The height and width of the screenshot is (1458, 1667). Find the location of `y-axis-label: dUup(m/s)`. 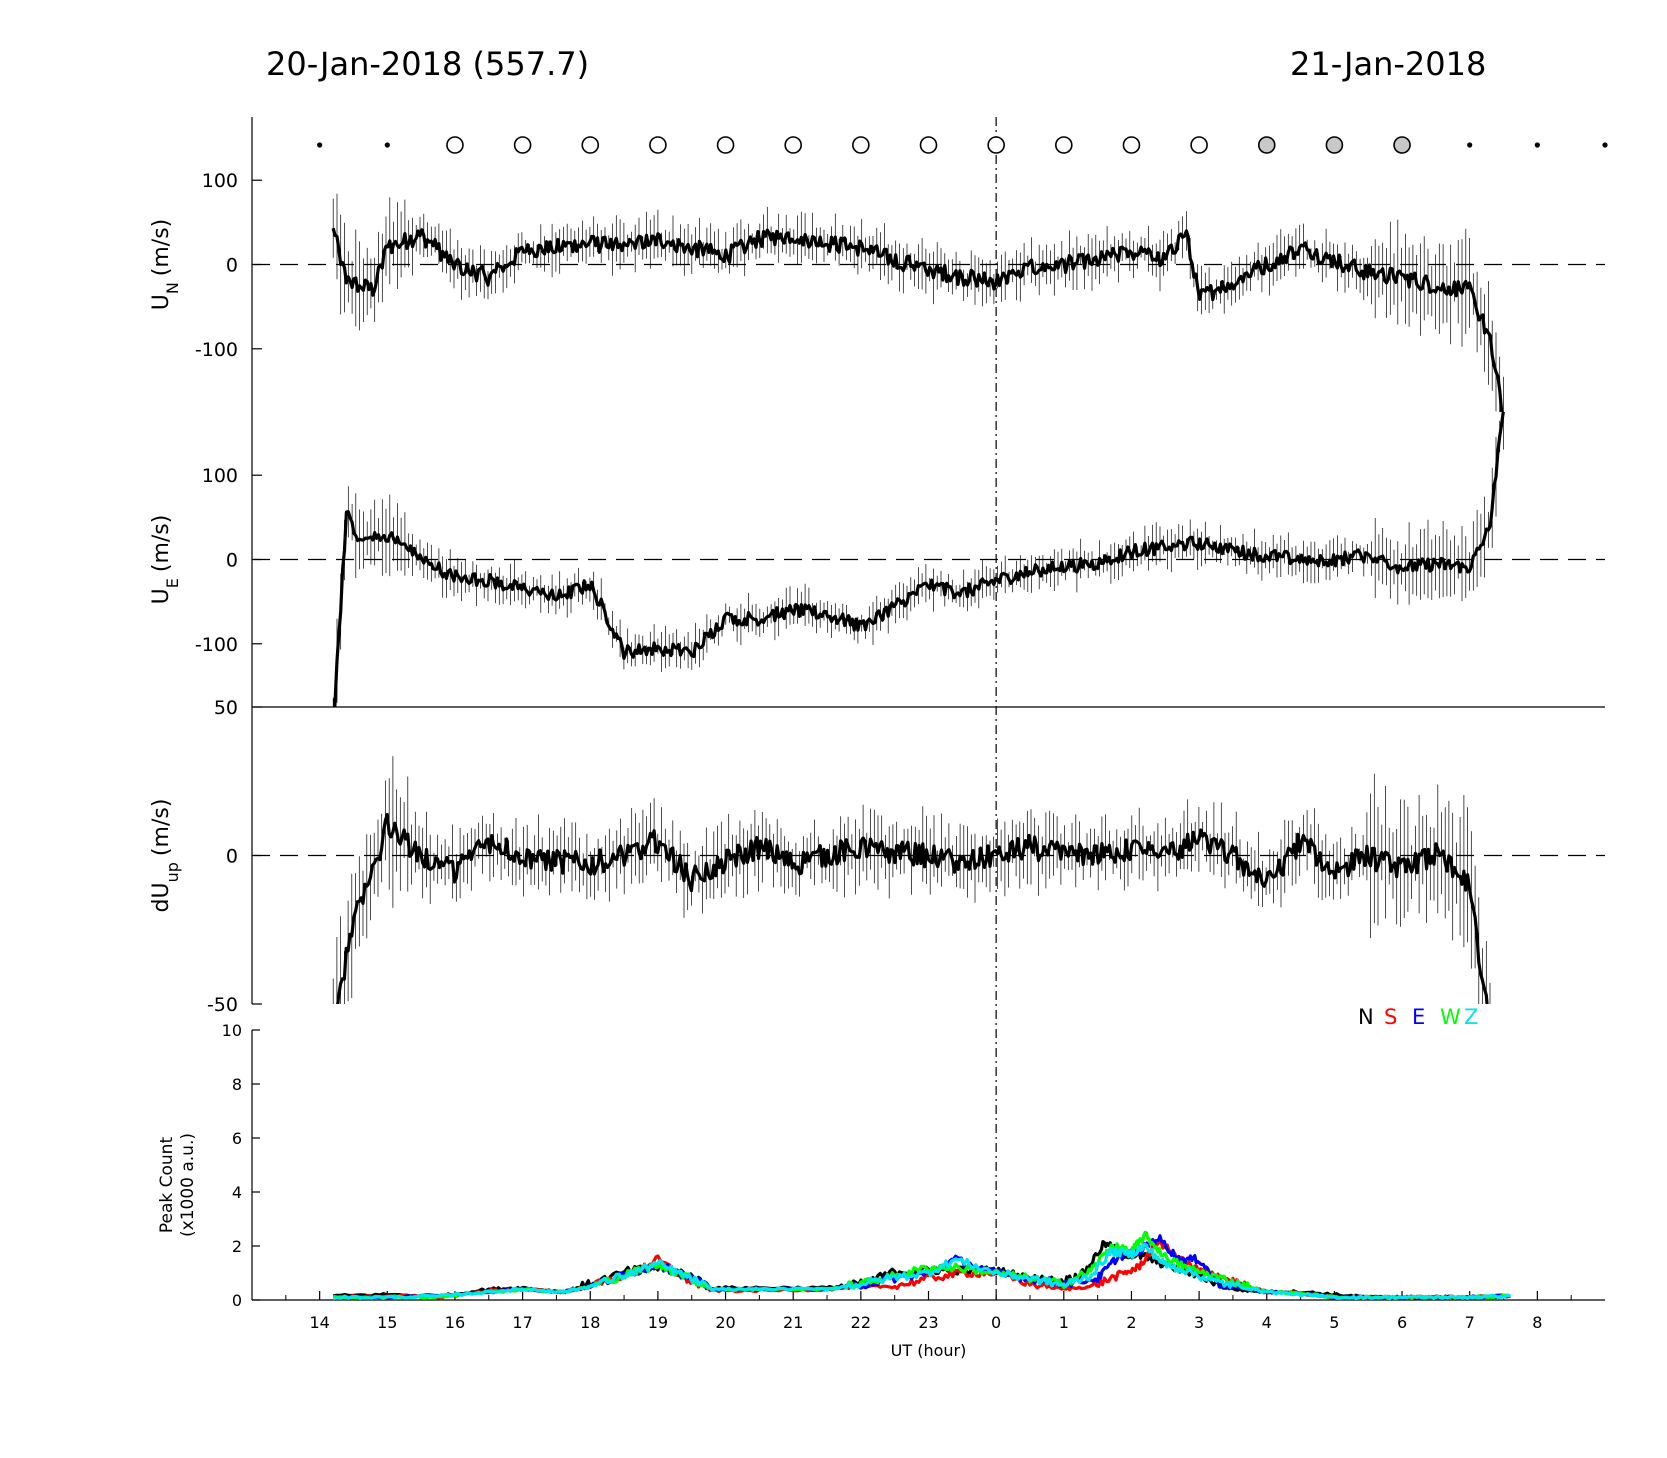

y-axis-label: dUup(m/s) is located at coordinates (165, 856).